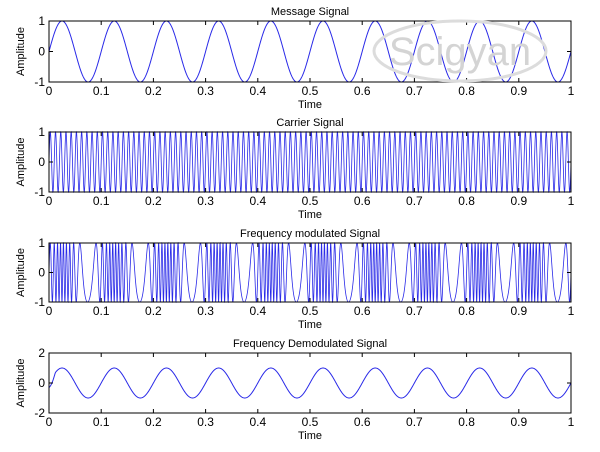 Image resolution: width=600 pixels, height=452 pixels. Describe the element at coordinates (310, 272) in the screenshot. I see `series-line-fm` at that location.